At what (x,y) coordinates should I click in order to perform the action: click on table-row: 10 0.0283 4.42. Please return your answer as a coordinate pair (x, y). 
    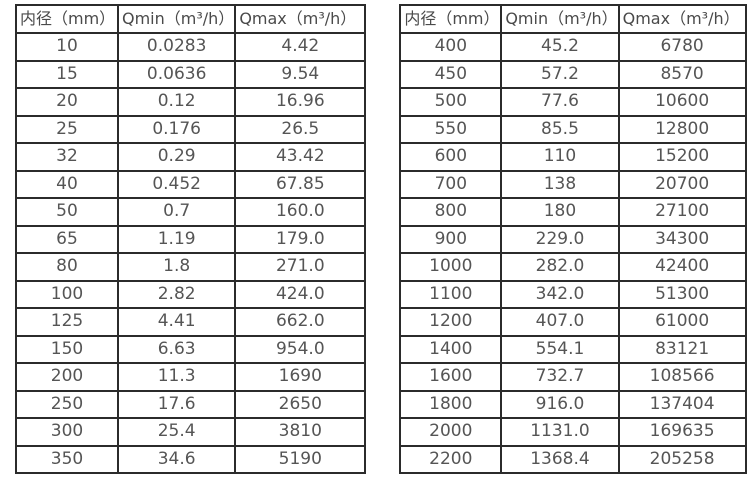
    Looking at the image, I should click on (191, 47).